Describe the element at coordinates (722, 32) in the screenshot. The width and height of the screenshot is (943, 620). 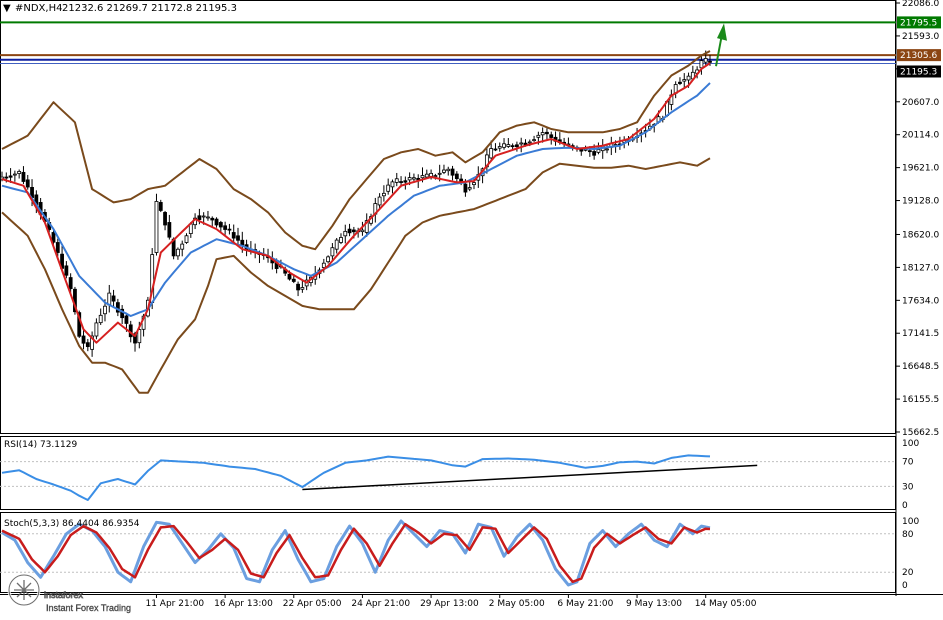
I see `forecast-arrow-head` at that location.